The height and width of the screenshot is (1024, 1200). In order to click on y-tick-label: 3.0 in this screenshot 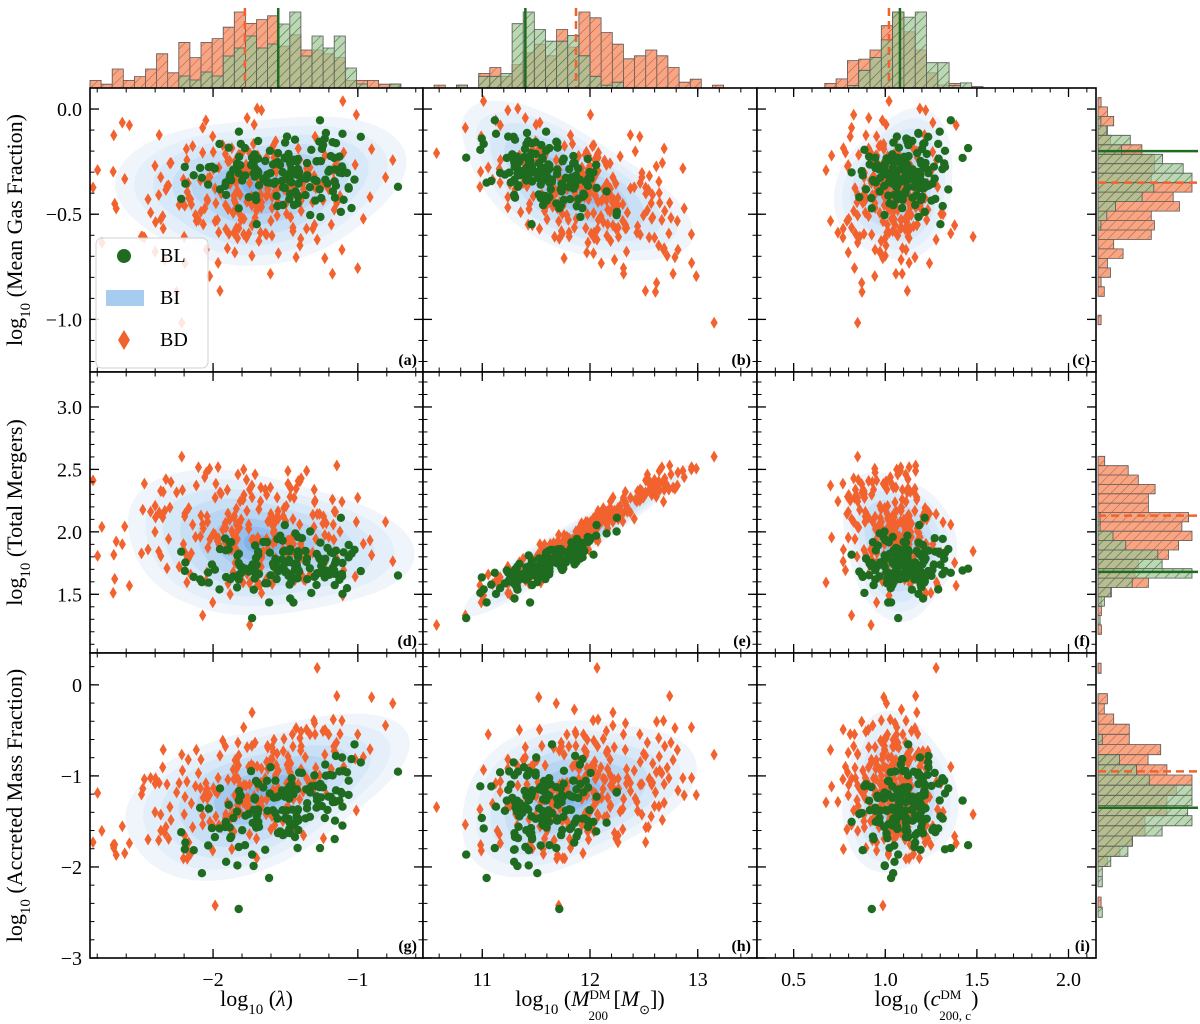, I will do `click(69, 408)`.